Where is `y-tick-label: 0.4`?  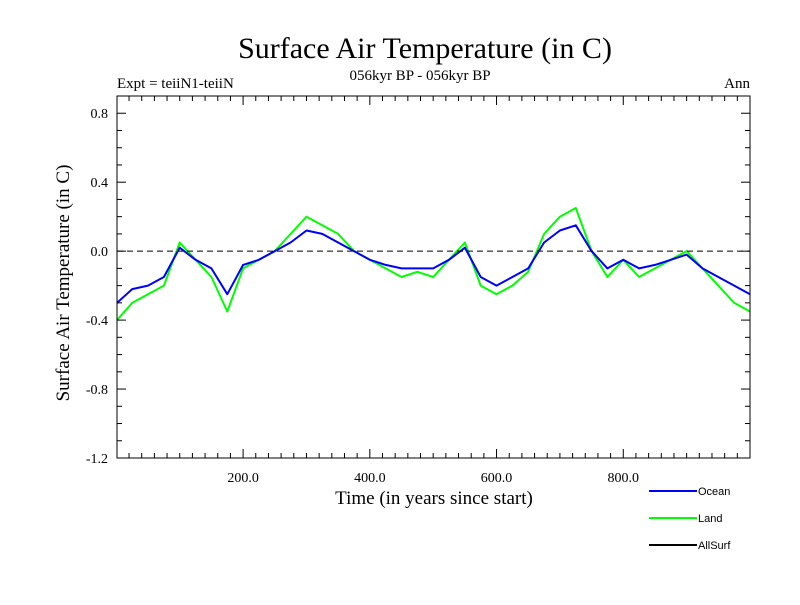
y-tick-label: 0.4 is located at coordinates (100, 183).